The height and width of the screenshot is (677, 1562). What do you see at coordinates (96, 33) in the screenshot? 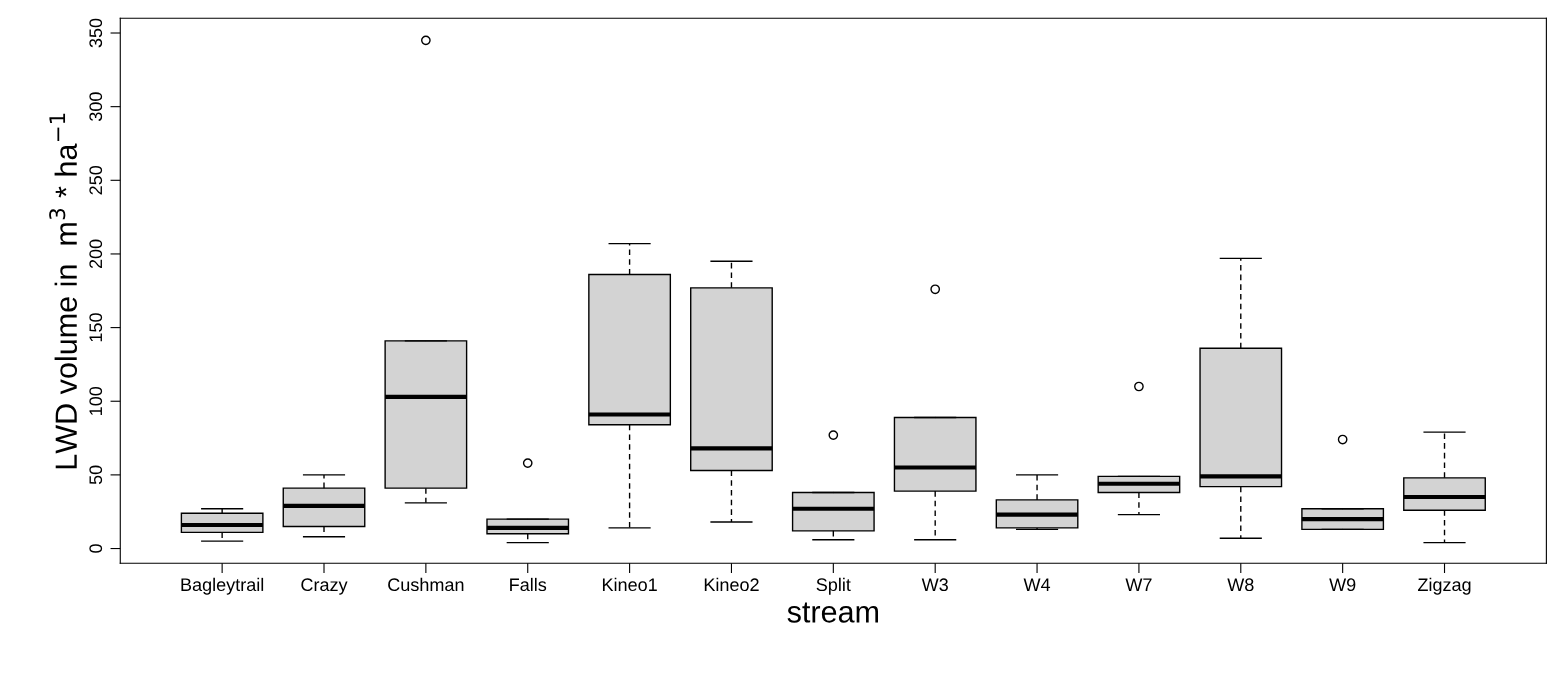
I see `y-tick-label: 350` at bounding box center [96, 33].